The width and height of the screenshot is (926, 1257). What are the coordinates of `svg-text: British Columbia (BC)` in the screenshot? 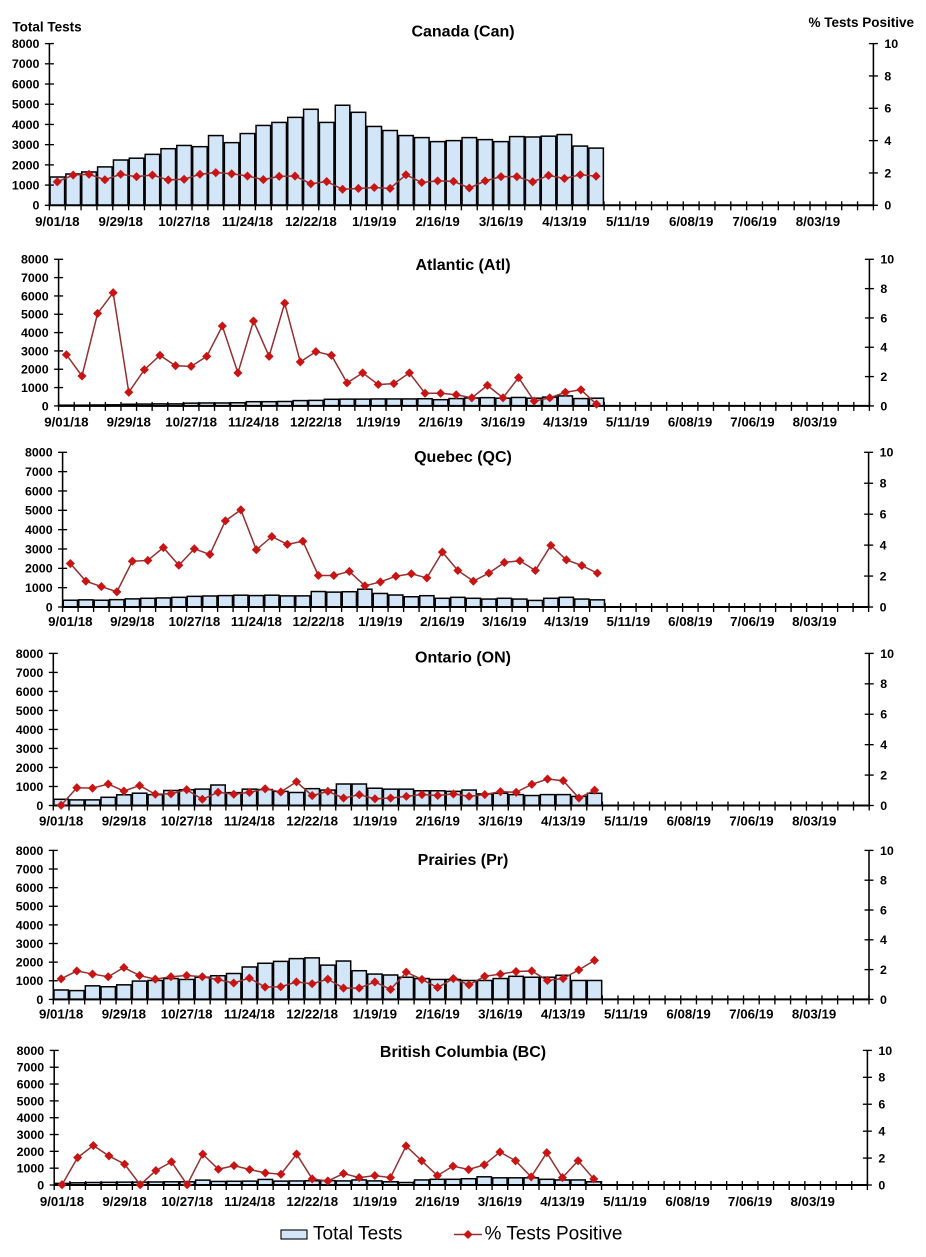 It's located at (463, 1052).